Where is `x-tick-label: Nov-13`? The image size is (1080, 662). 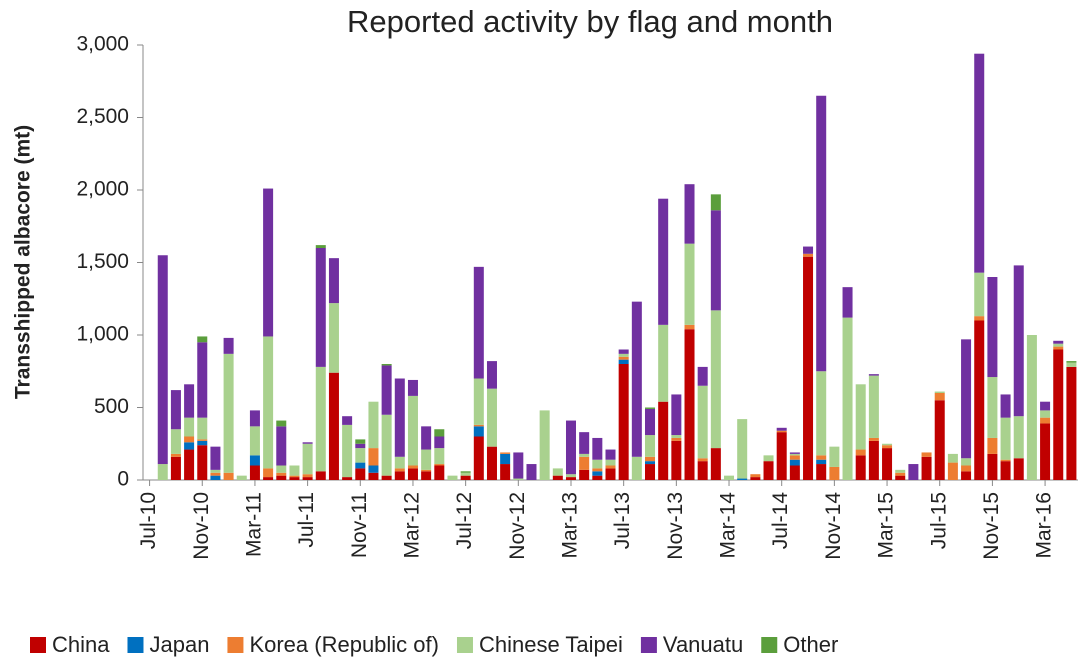 x-tick-label: Nov-13 is located at coordinates (675, 526).